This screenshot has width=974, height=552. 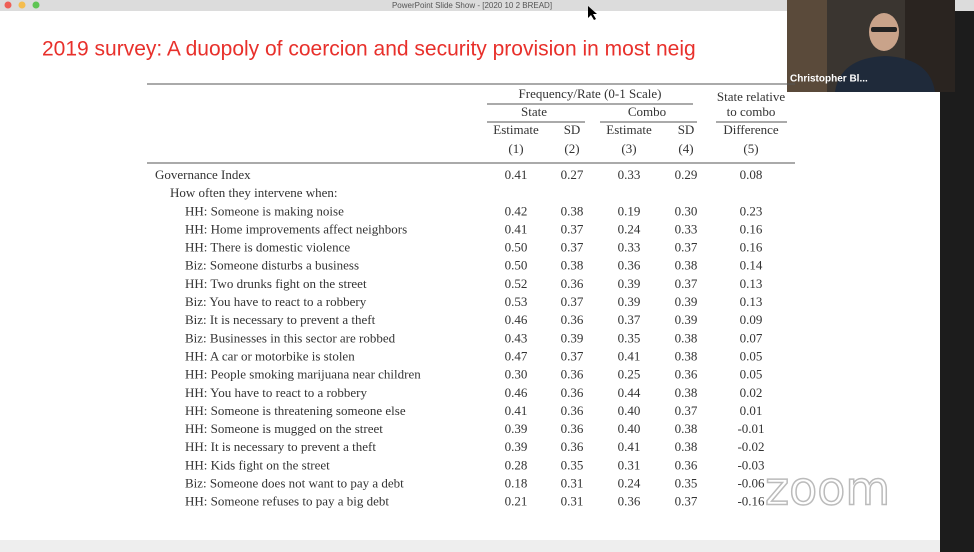 What do you see at coordinates (8, 5) in the screenshot?
I see `close-button` at bounding box center [8, 5].